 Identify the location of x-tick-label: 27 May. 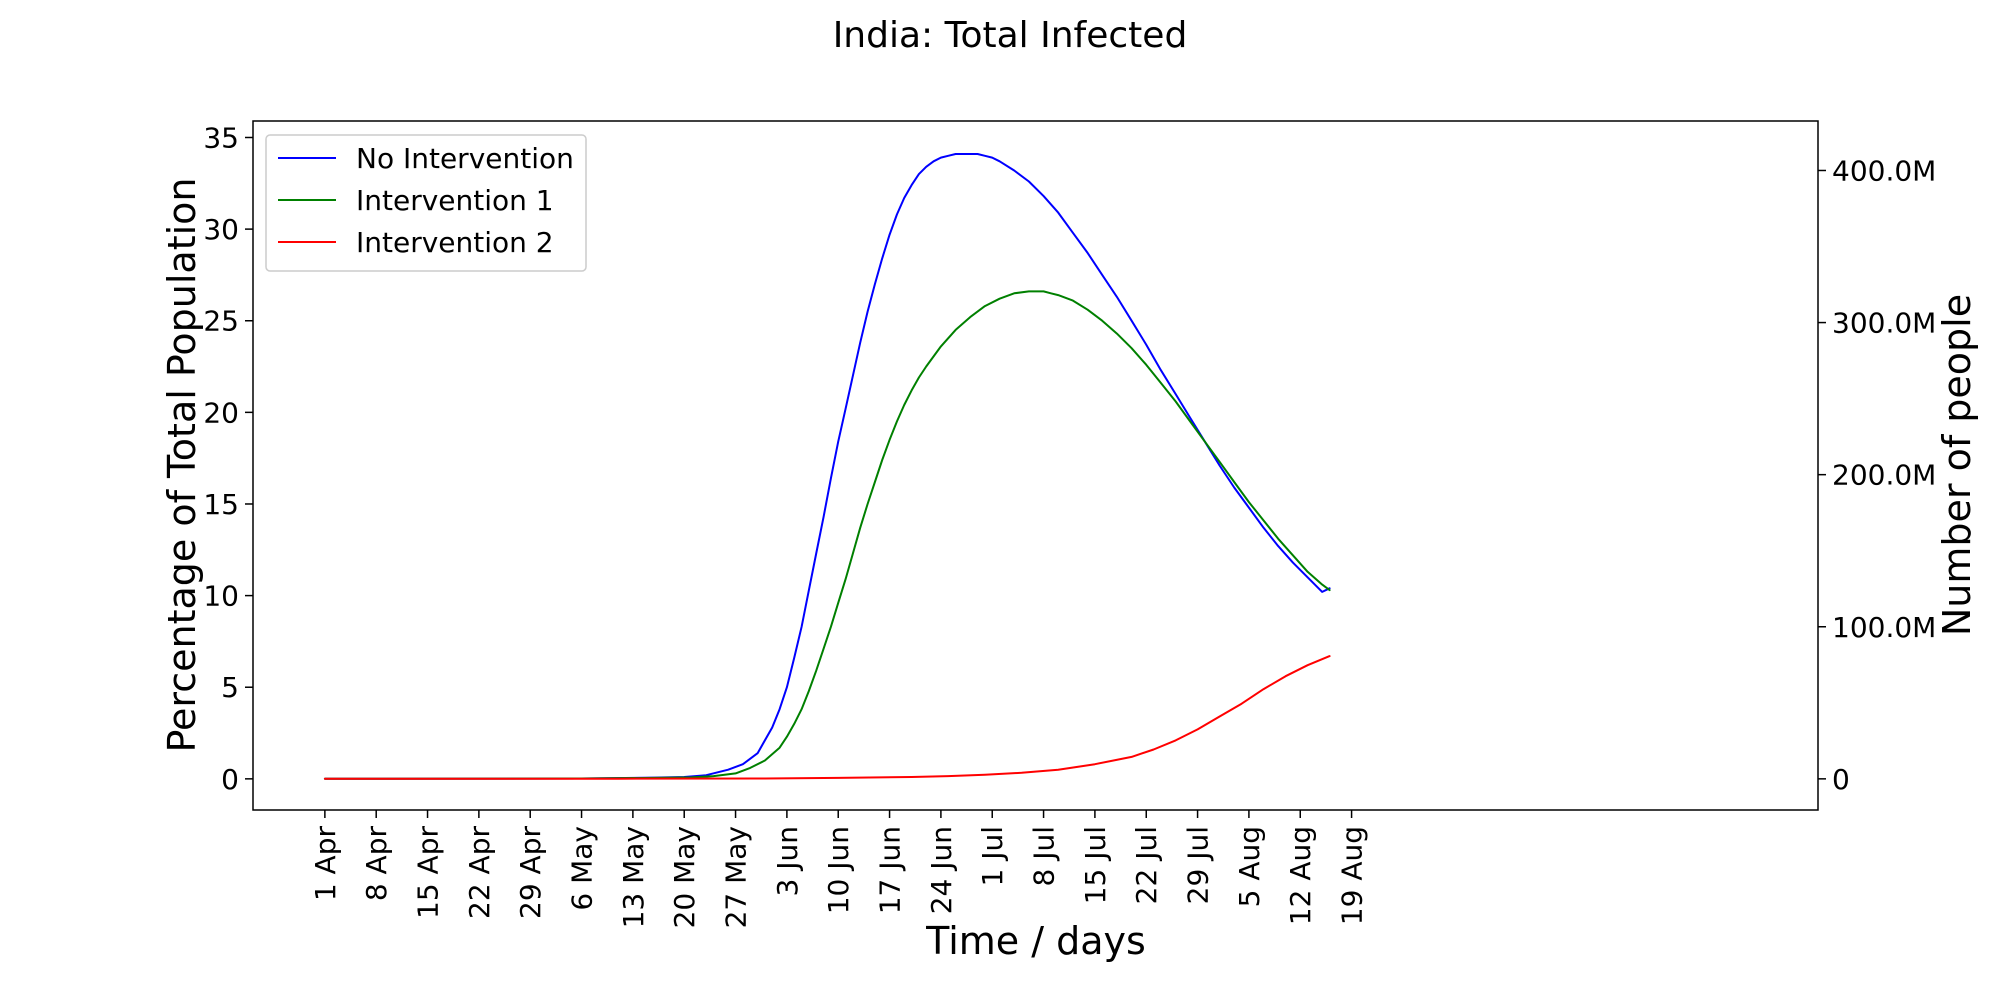
(736, 877).